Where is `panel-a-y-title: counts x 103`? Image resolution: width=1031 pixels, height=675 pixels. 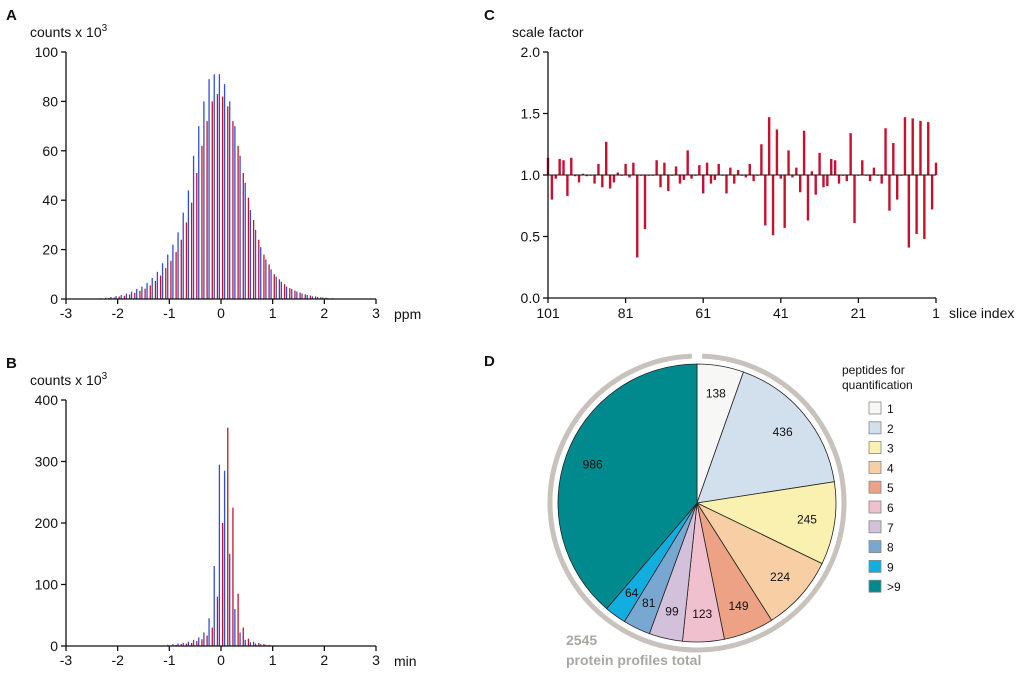
panel-a-y-title: counts x 103 is located at coordinates (69, 31).